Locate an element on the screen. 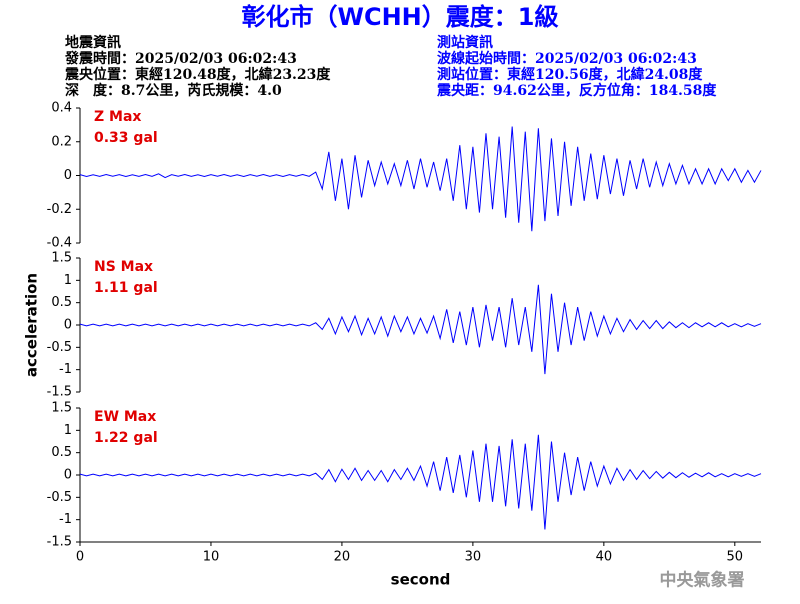 The image size is (800, 604). panel-label: Z Max is located at coordinates (117, 117).